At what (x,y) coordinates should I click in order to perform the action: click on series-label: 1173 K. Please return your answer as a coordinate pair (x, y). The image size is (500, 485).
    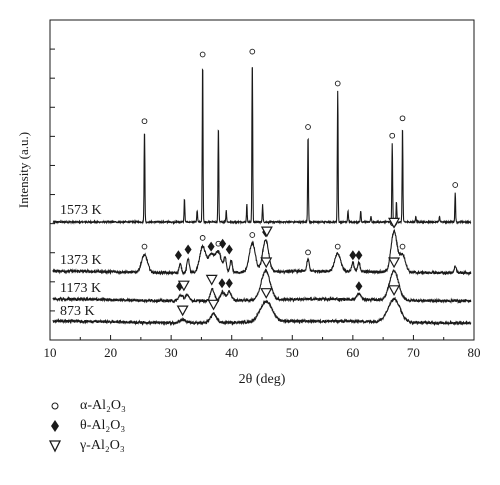
    Looking at the image, I should click on (80, 288).